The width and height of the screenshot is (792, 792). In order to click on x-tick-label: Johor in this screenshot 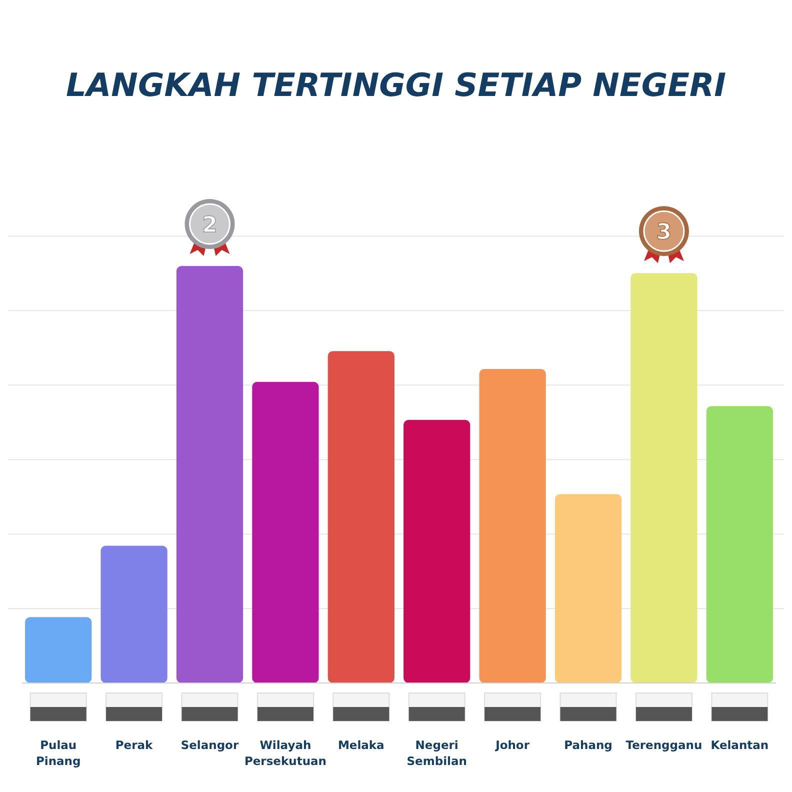, I will do `click(512, 745)`.